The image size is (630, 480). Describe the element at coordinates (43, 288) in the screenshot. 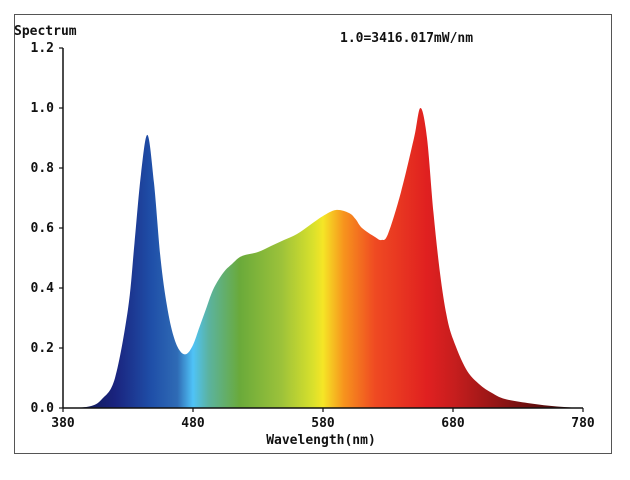

I see `y-tick-label: 0.4` at that location.